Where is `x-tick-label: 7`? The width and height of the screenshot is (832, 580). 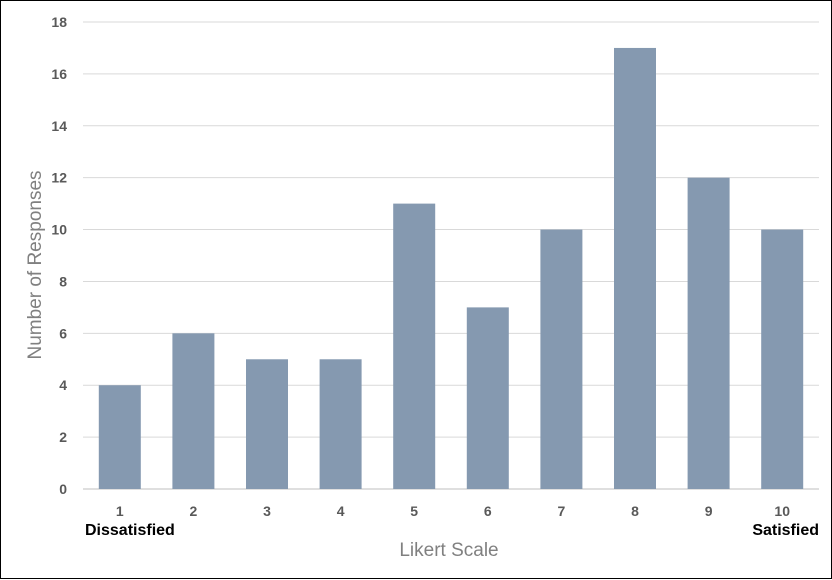 x-tick-label: 7 is located at coordinates (562, 511).